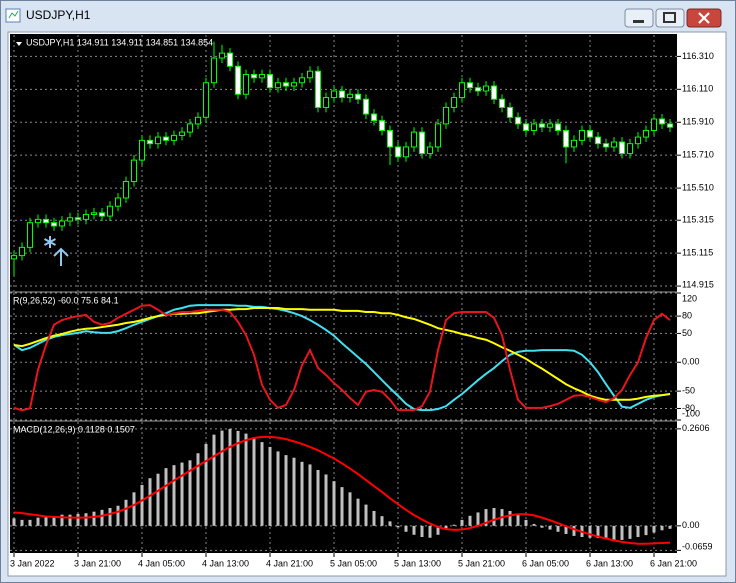  I want to click on trade-marker, so click(56, 251).